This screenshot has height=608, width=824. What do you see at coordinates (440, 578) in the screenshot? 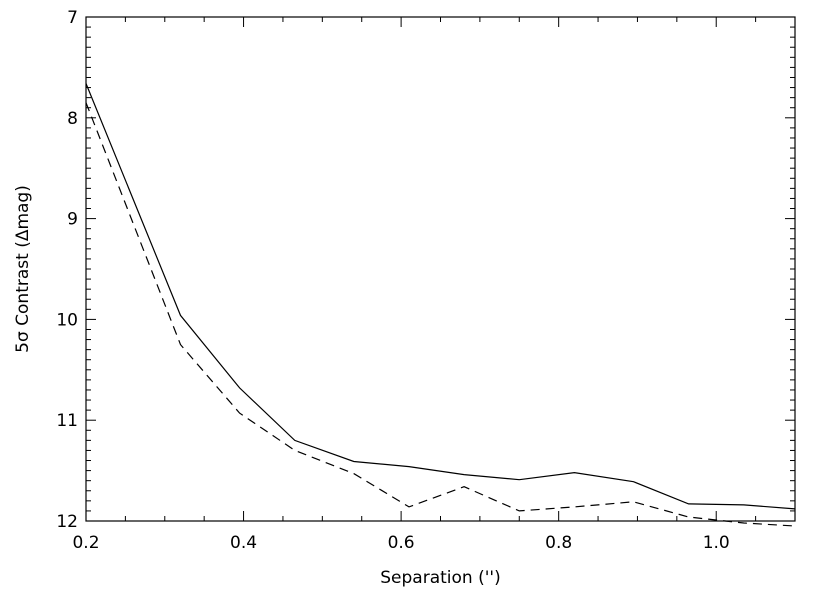
I see `x-axis-label: Separation ('')` at bounding box center [440, 578].